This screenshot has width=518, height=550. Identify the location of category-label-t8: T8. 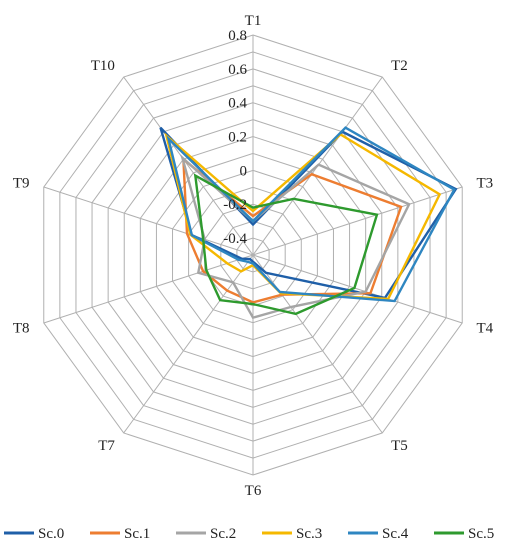
(21, 329).